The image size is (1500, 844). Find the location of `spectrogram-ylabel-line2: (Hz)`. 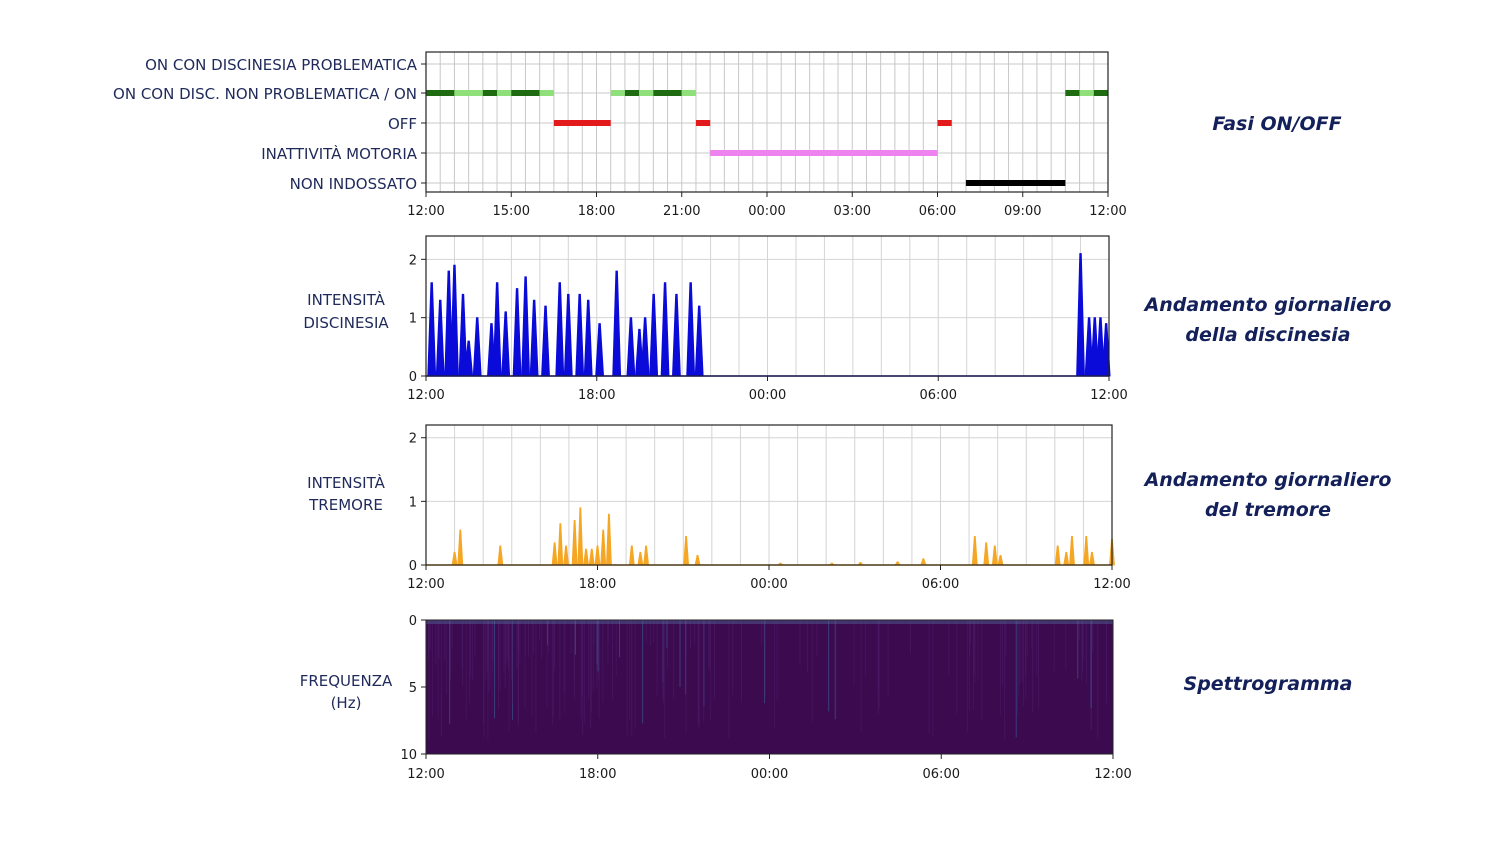

spectrogram-ylabel-line2: (Hz) is located at coordinates (346, 703).